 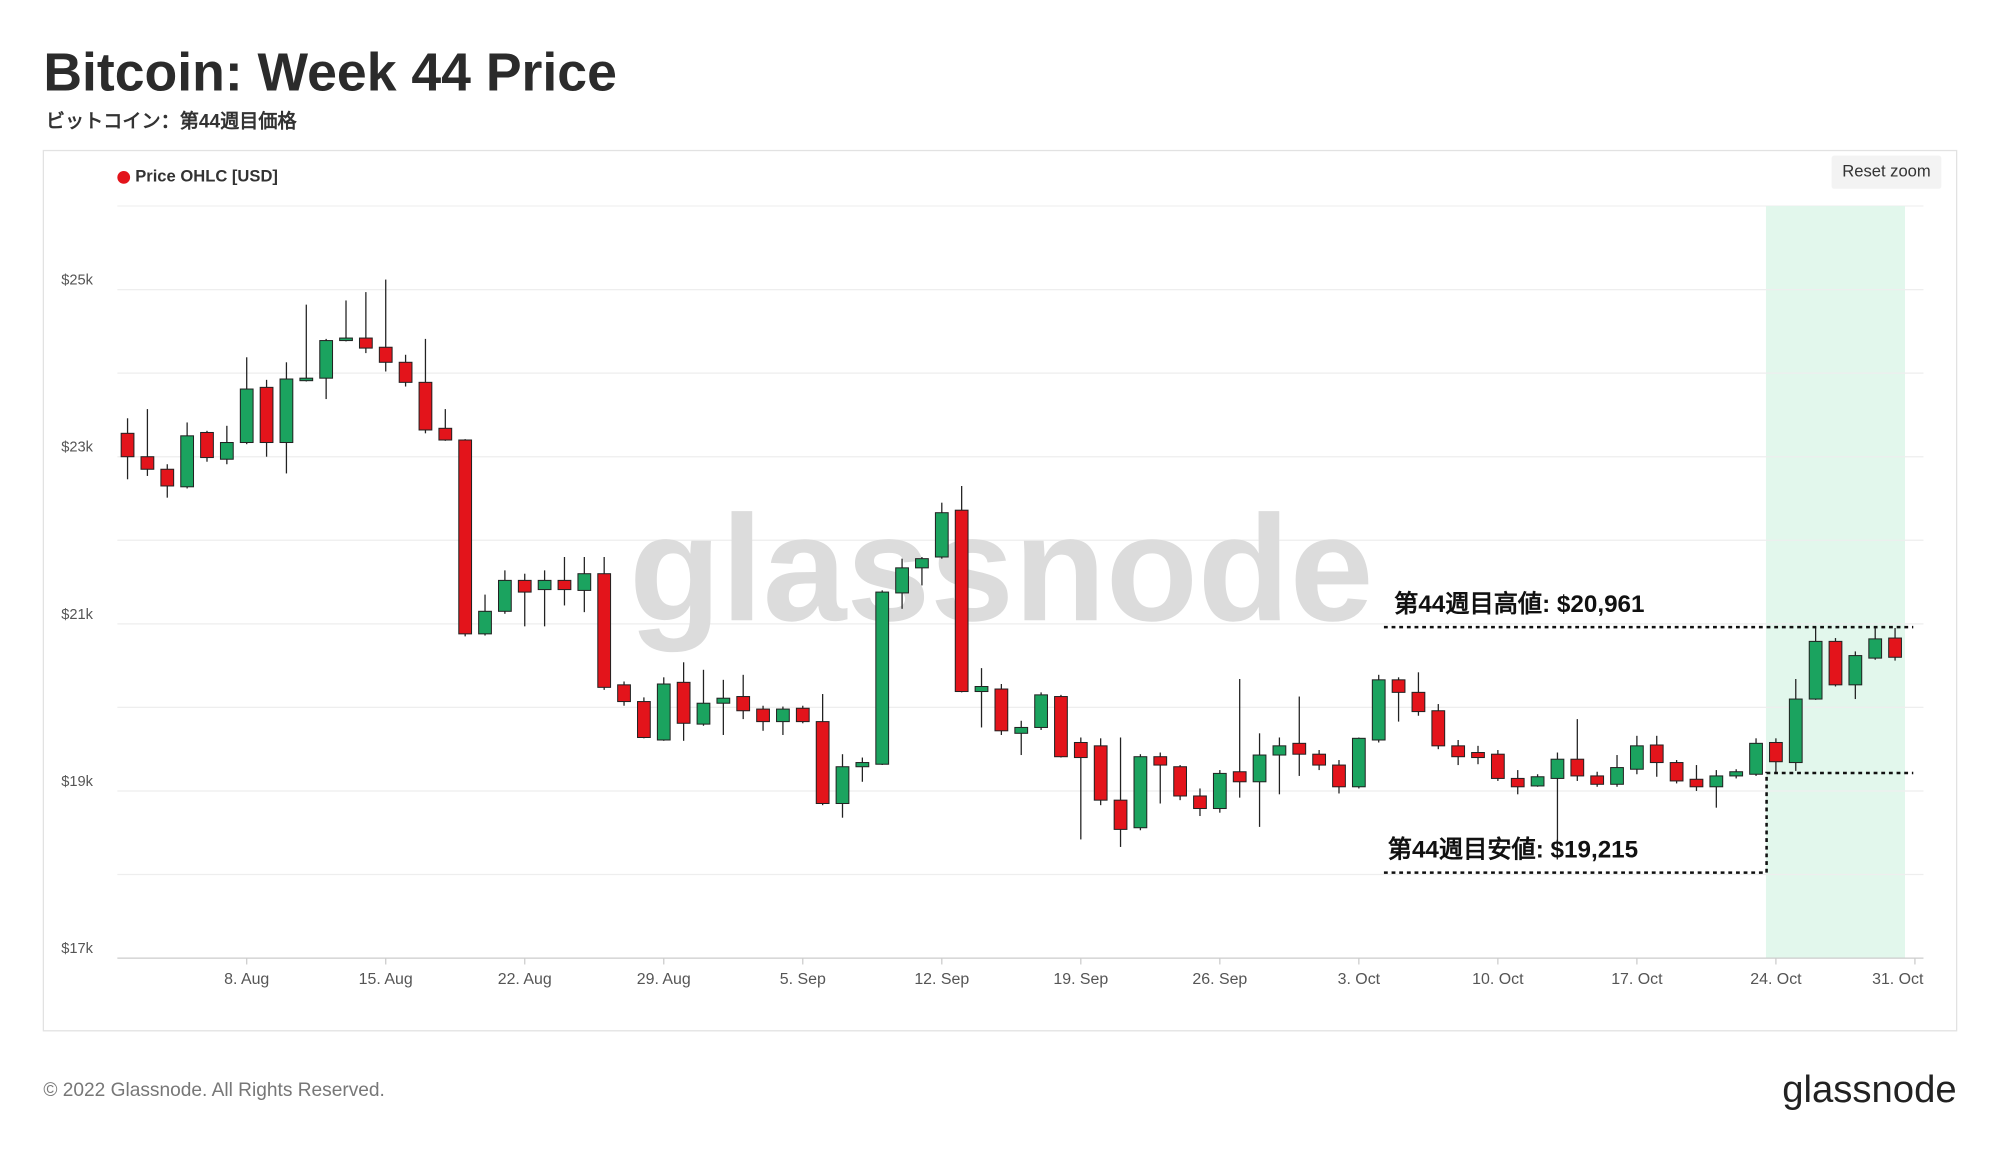 I want to click on reset-zoom-label: Reset zoom, so click(x=1886, y=171).